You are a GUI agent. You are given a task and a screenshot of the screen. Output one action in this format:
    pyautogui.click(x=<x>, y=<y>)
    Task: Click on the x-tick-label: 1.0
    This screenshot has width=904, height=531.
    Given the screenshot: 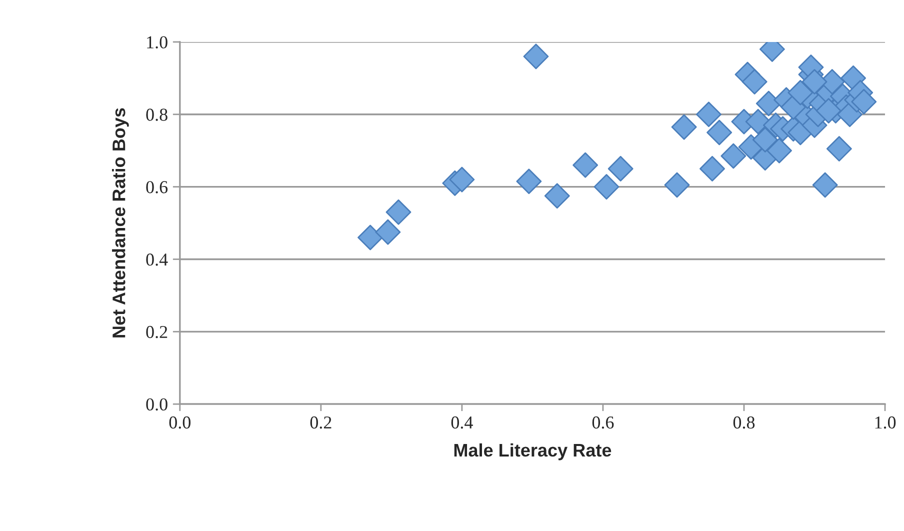 What is the action you would take?
    pyautogui.click(x=885, y=422)
    